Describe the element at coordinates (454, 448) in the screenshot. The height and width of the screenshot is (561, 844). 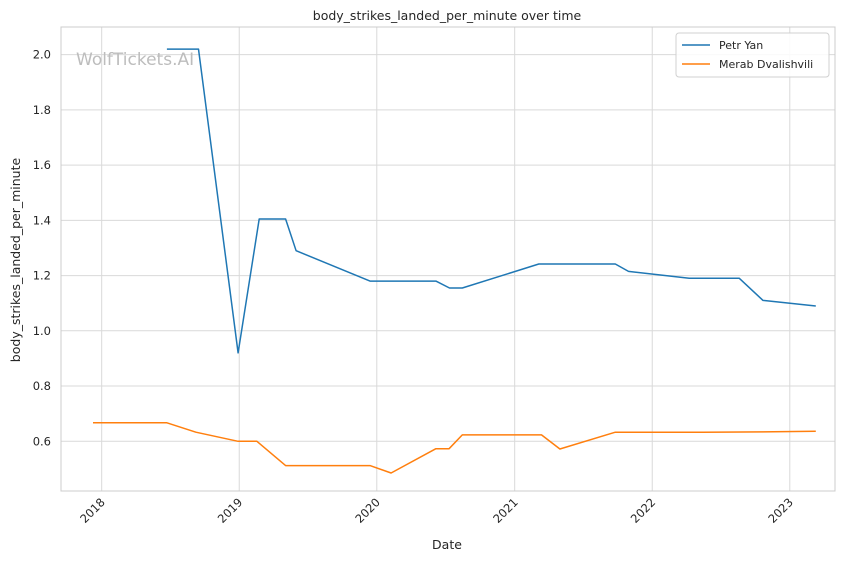
I see `series-line-merab-dvalishvili` at that location.